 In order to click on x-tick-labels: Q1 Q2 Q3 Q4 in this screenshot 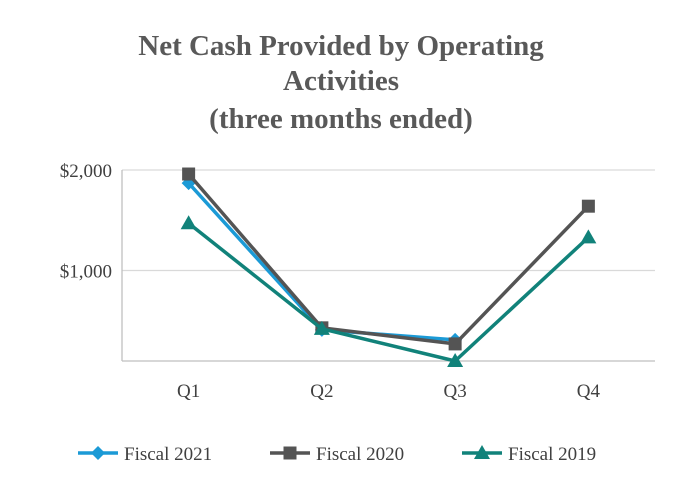, I will do `click(388, 391)`.